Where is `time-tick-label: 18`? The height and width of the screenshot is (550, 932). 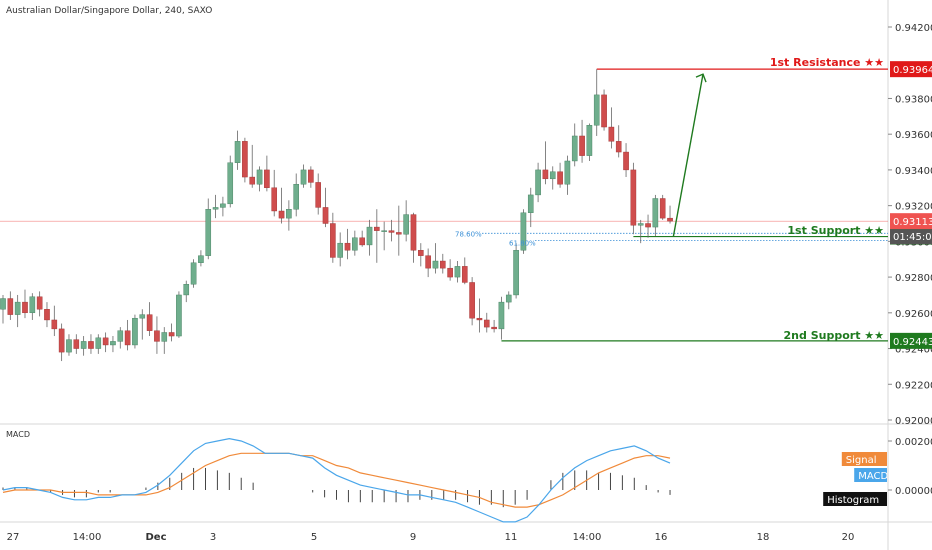
time-tick-label: 18 is located at coordinates (763, 537).